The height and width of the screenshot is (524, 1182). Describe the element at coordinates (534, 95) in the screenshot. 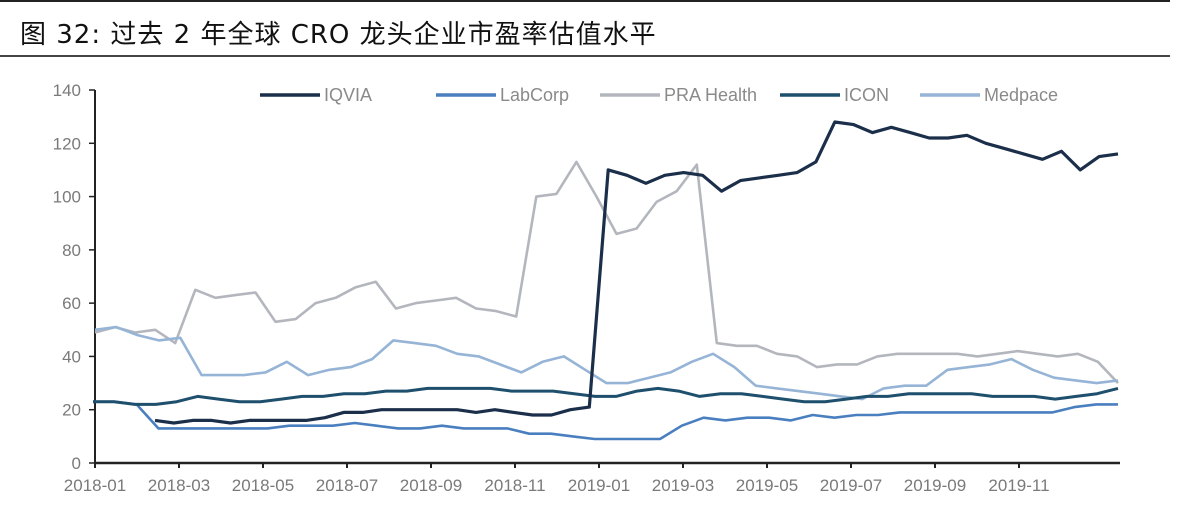

I see `legend-label: LabCorp` at that location.